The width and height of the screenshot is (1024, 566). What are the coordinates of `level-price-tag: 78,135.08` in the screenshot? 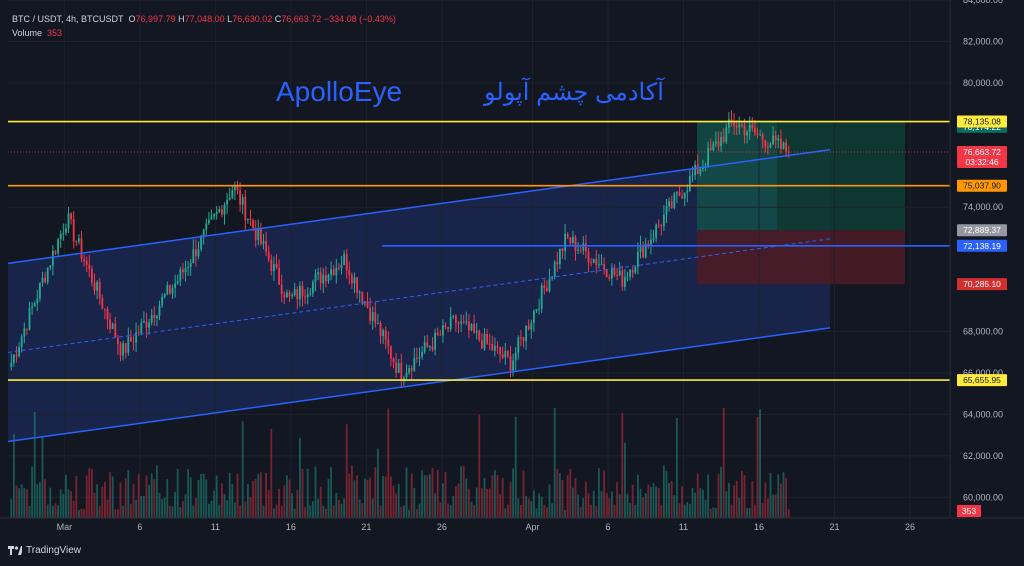 It's located at (982, 122).